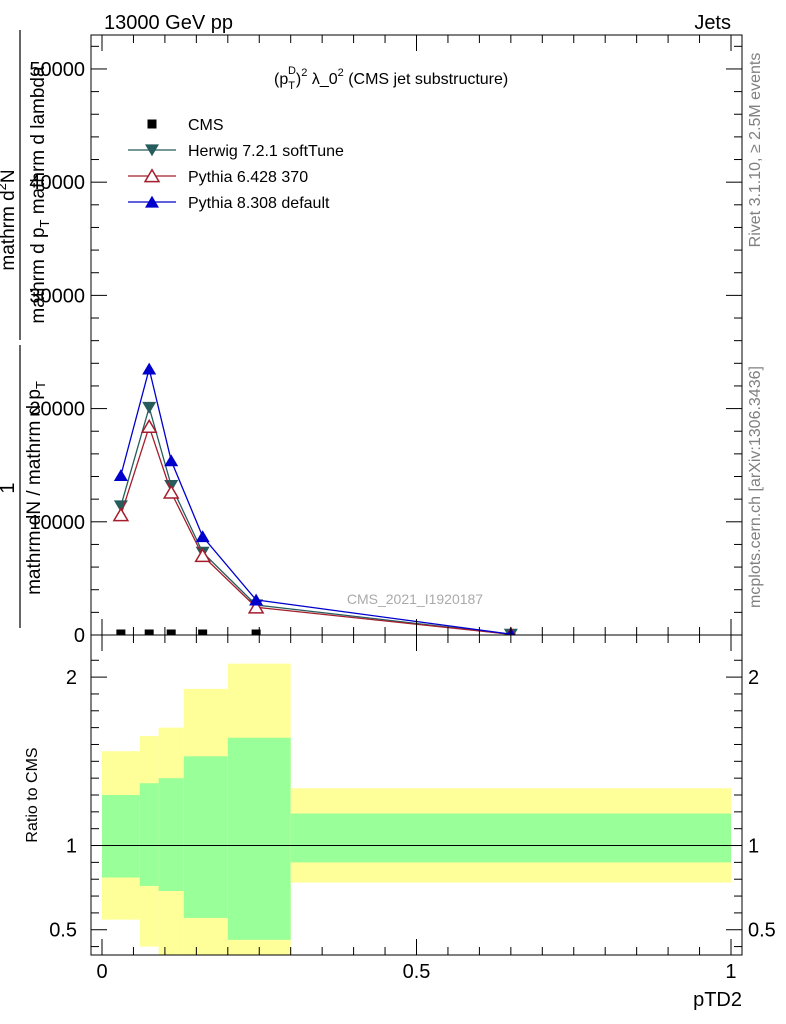 The height and width of the screenshot is (1024, 786). I want to click on jets-label: Jets, so click(712, 23).